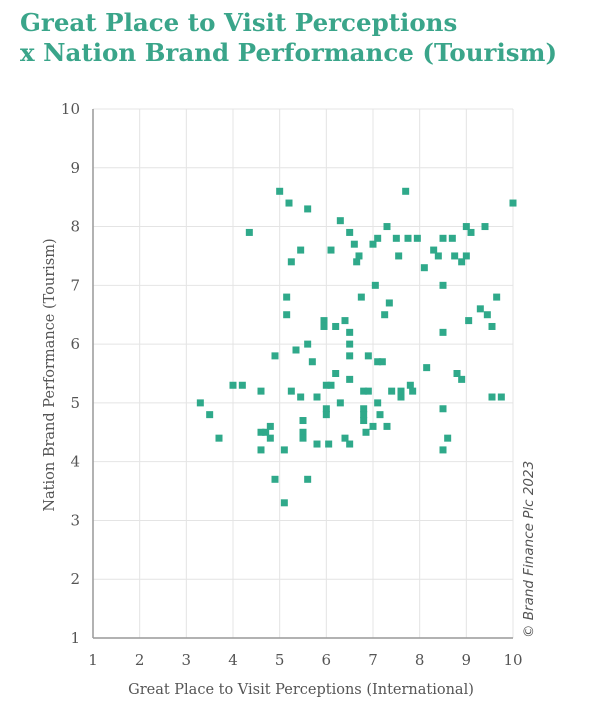 This screenshot has width=596, height=713. Describe the element at coordinates (239, 22) in the screenshot. I see `title-line-1: Great Place to Visit Perceptions` at that location.